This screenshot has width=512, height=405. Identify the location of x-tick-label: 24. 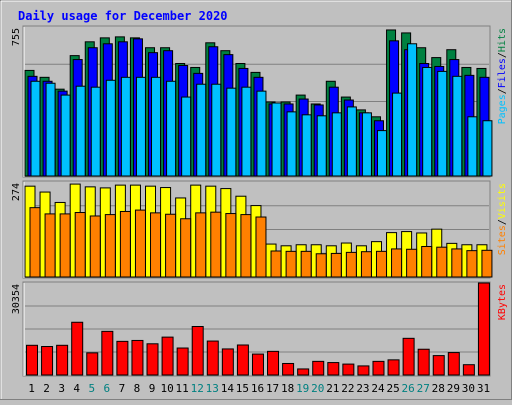
(378, 388).